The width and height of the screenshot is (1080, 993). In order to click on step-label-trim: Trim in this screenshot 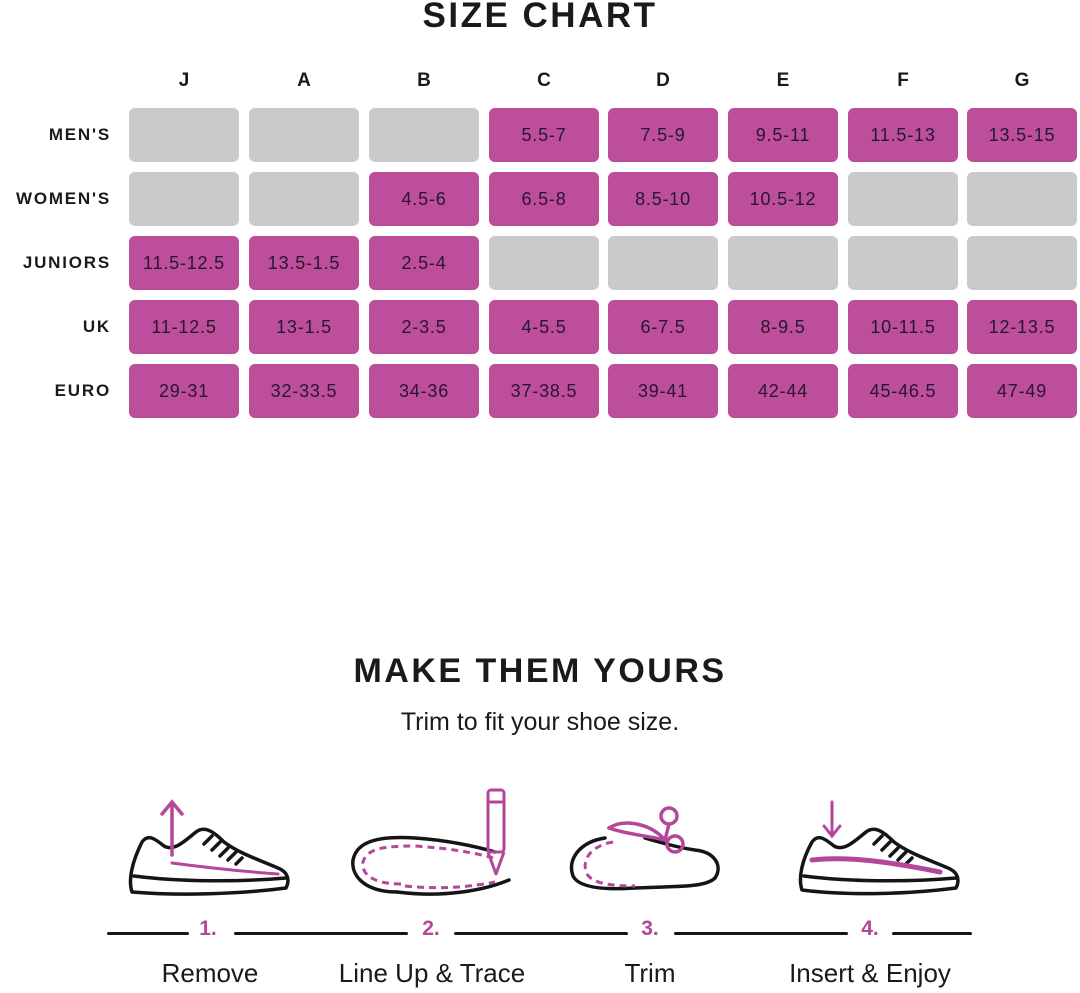, I will do `click(650, 973)`.